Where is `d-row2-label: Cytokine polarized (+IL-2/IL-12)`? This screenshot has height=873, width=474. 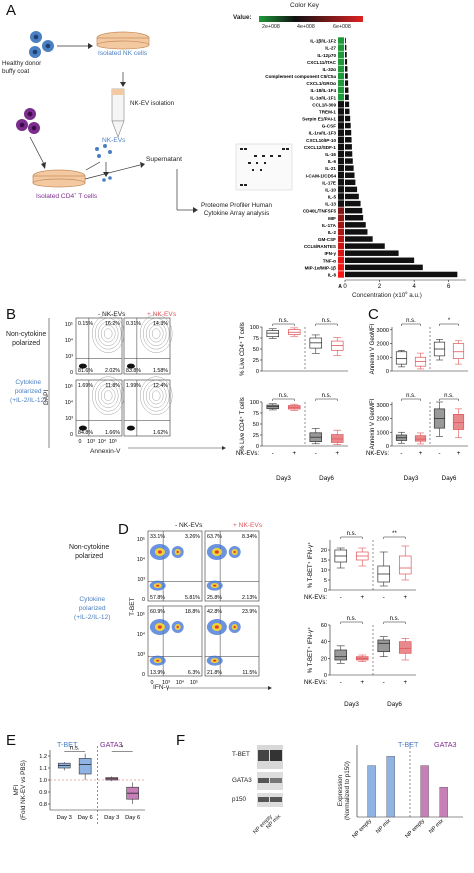 d-row2-label: Cytokine polarized (+IL-2/IL-12) is located at coordinates (92, 608).